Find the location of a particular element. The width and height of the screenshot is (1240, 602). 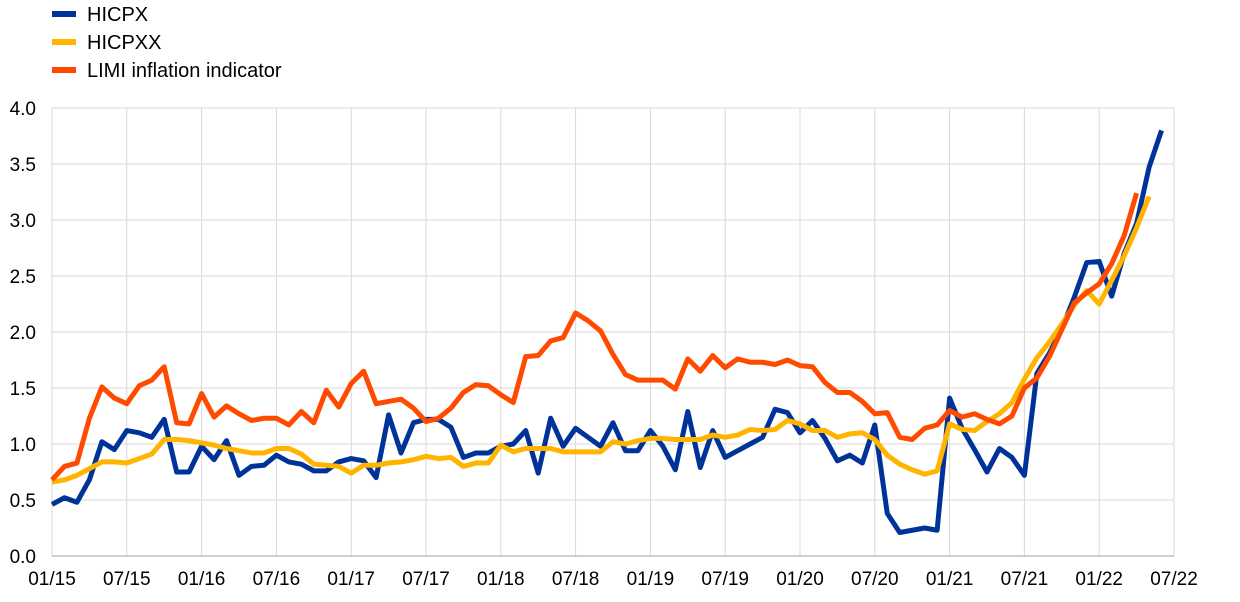

y-tick-label: 0.5 is located at coordinates (23, 501).